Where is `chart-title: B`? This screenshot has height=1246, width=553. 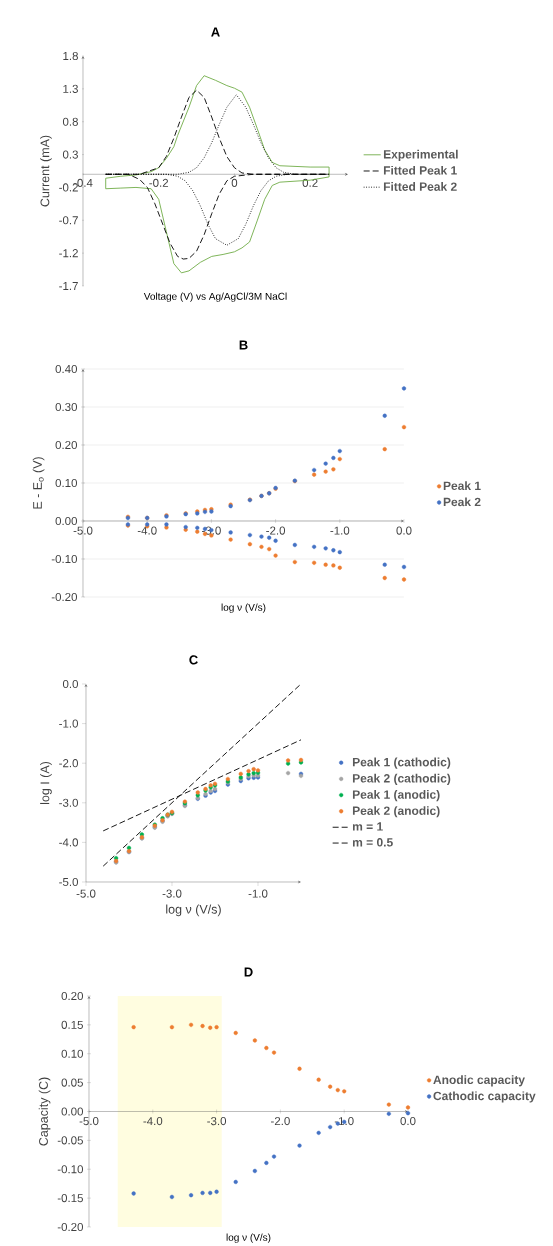
chart-title: B is located at coordinates (243, 345).